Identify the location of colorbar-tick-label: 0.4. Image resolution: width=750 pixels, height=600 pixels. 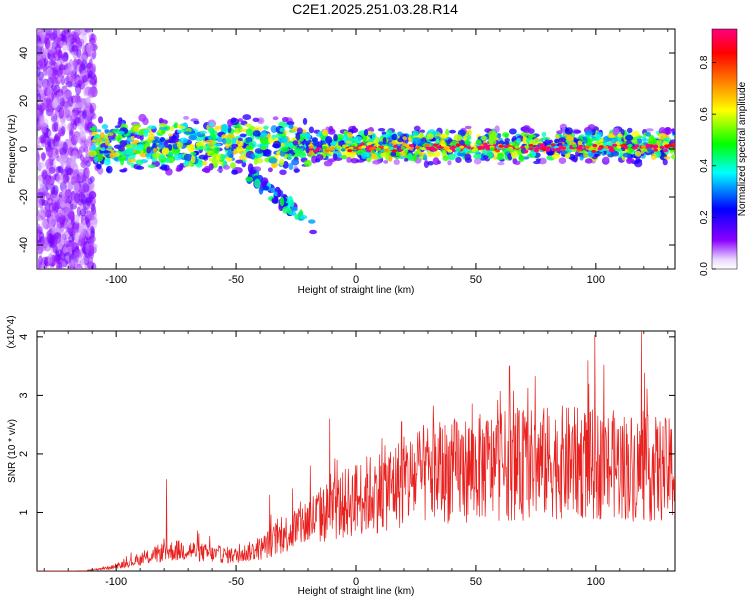
(704, 165).